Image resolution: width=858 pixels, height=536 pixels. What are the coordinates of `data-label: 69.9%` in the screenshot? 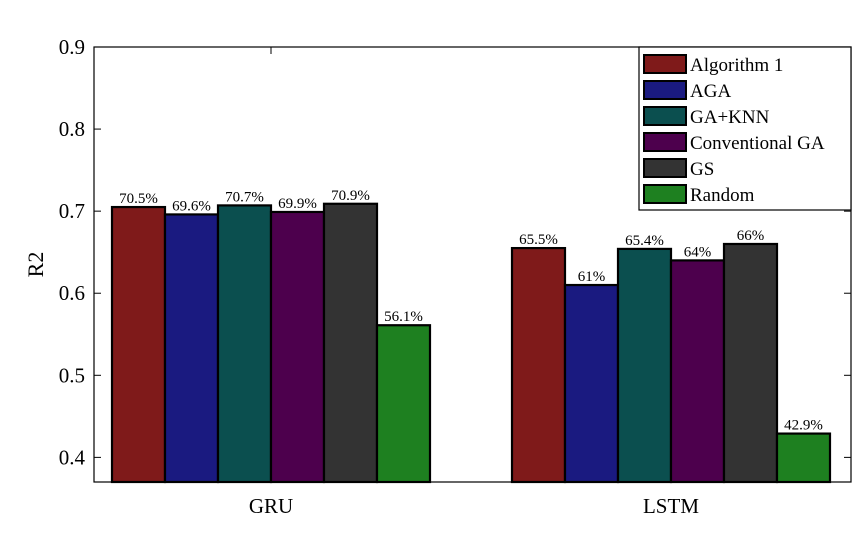 It's located at (297, 204).